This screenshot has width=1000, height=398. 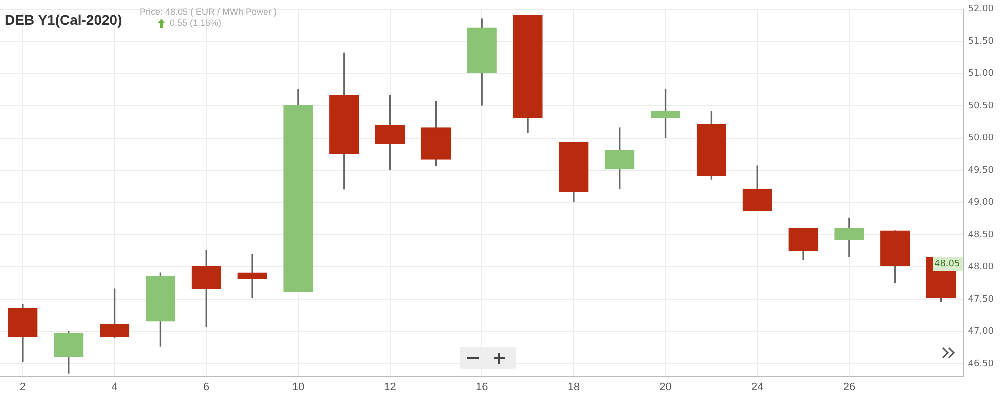 What do you see at coordinates (981, 332) in the screenshot?
I see `y-tick-label: 47.00` at bounding box center [981, 332].